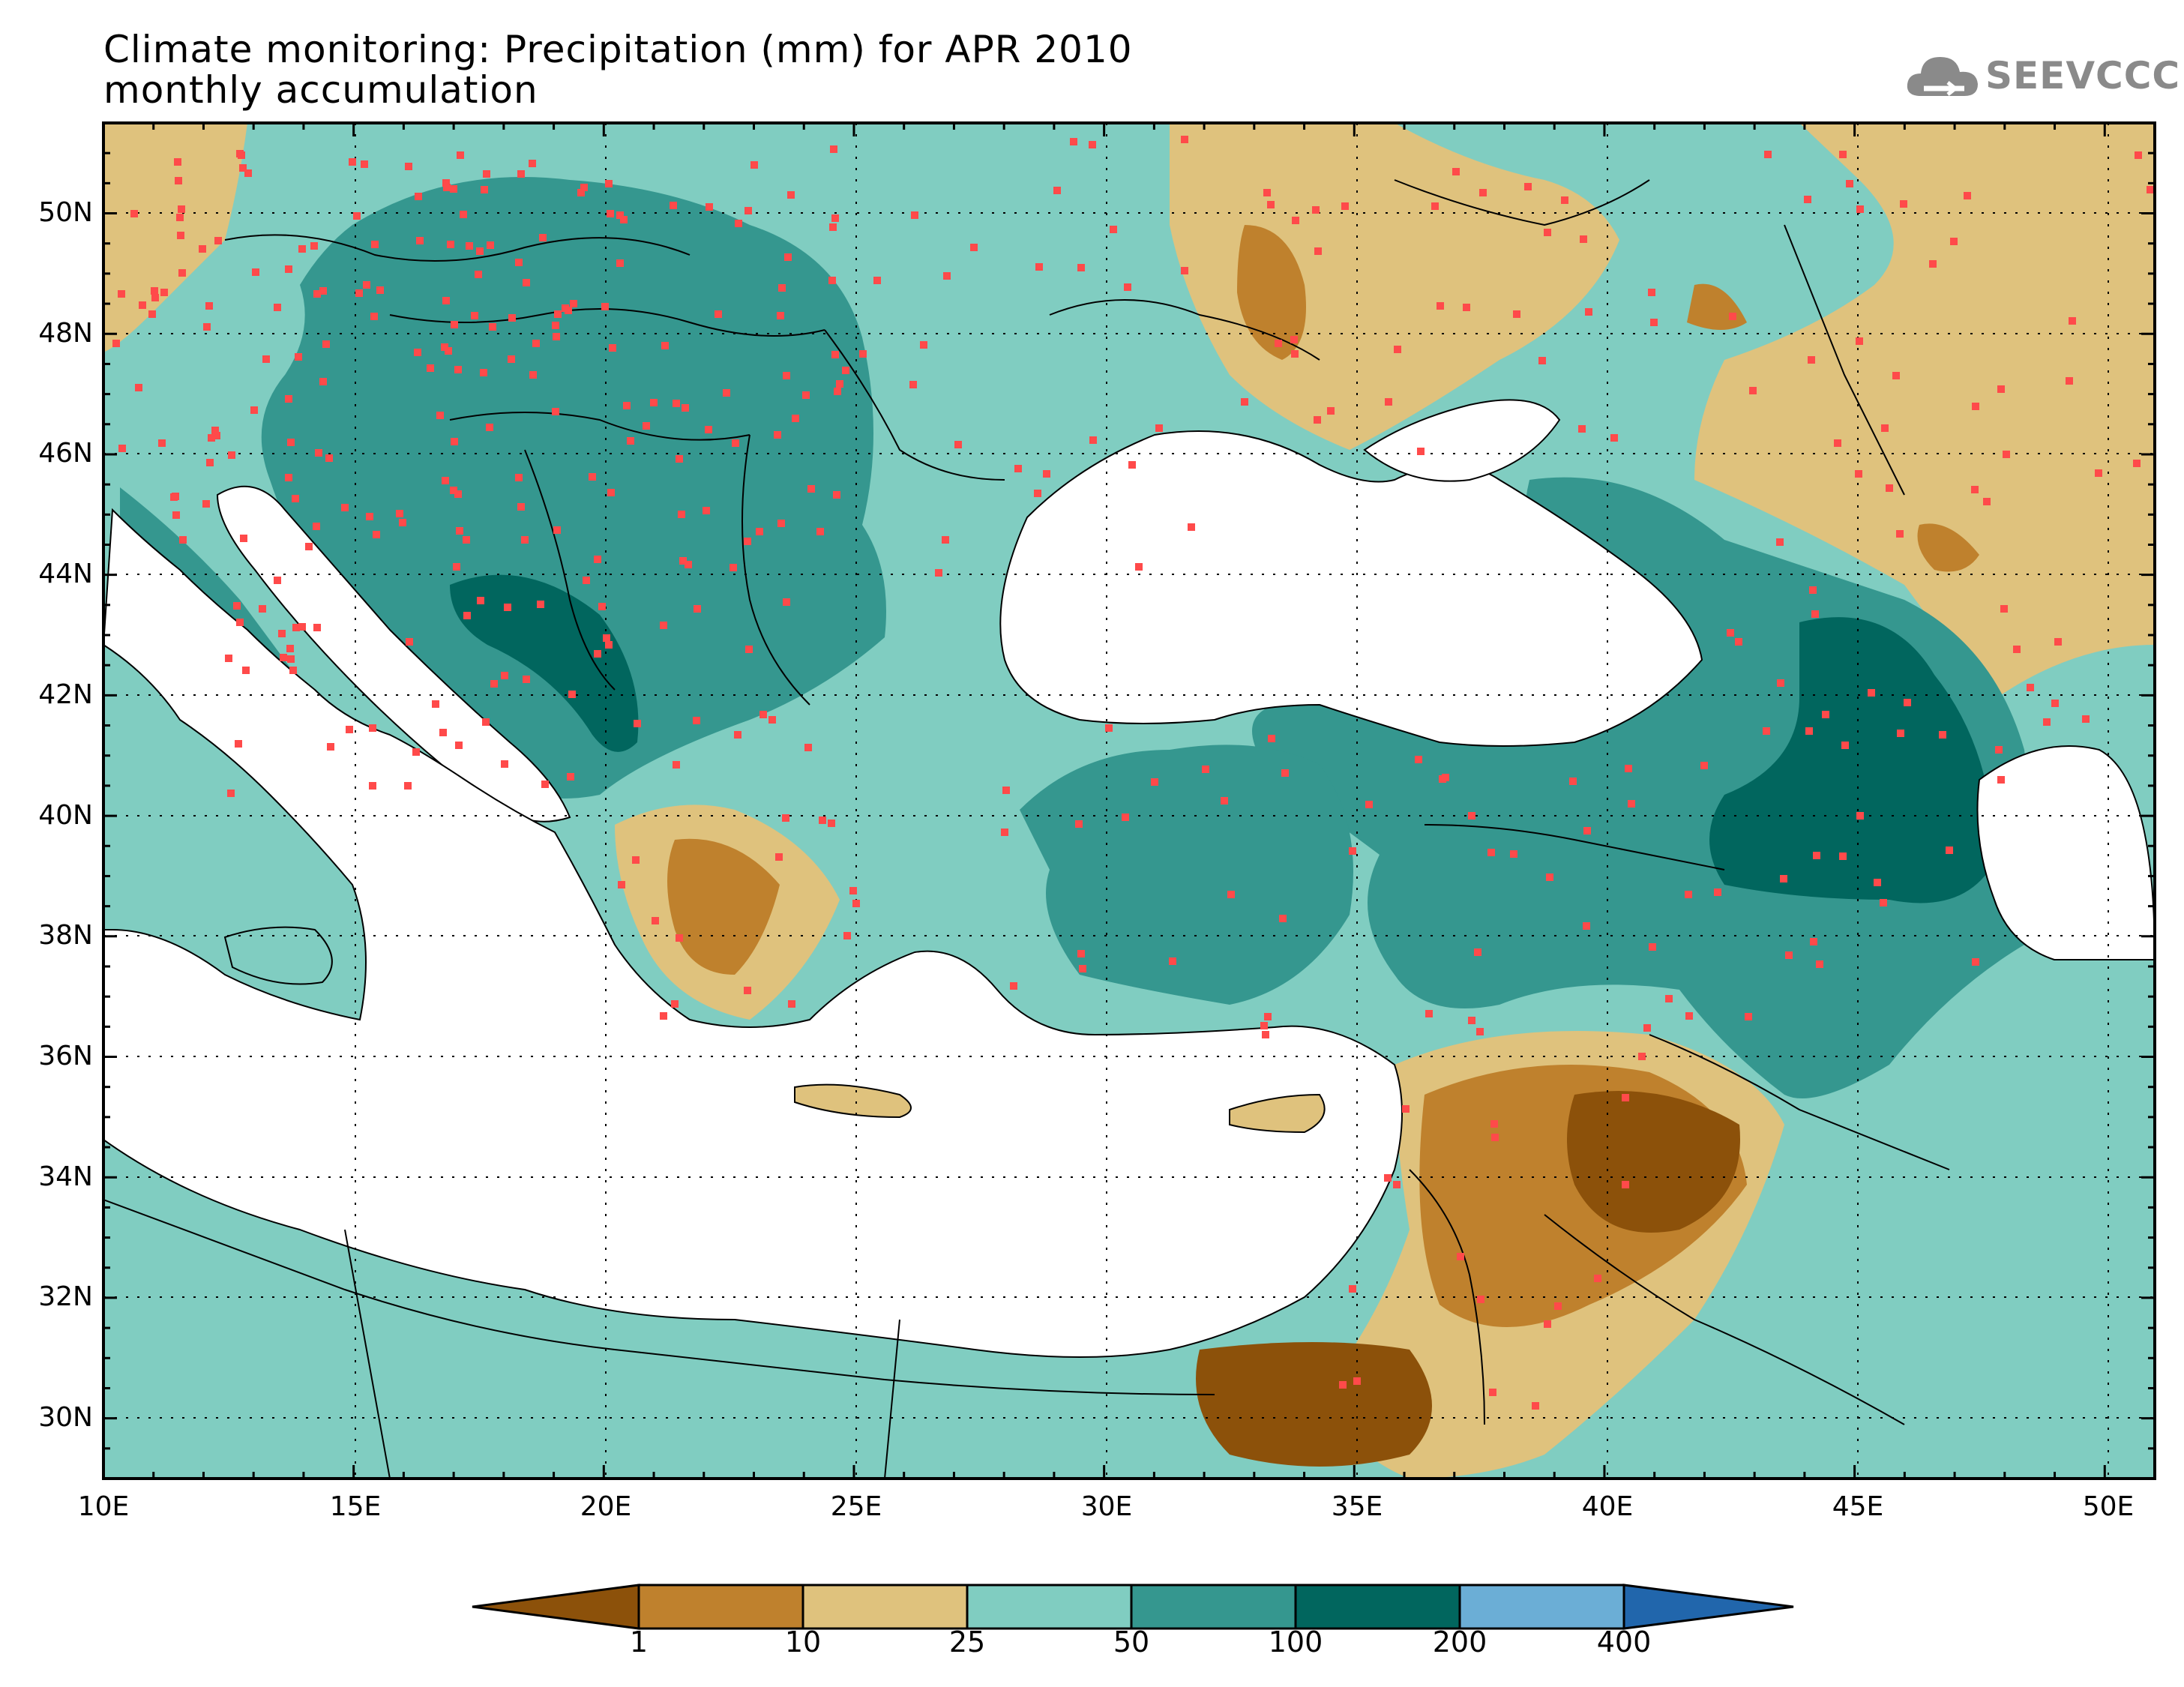 This screenshot has height=1687, width=2184. I want to click on adriatic-sea, so click(393, 654).